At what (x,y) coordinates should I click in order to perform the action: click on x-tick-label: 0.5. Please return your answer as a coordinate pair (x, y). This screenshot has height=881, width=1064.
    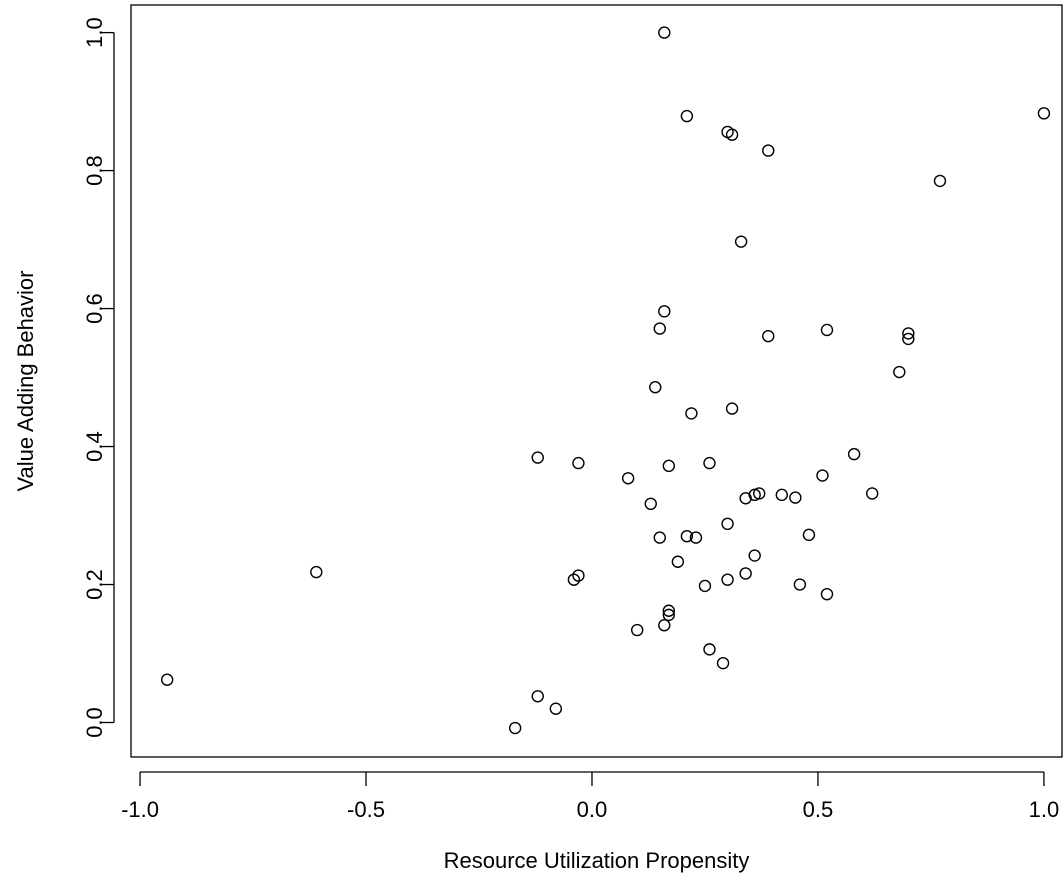
    Looking at the image, I should click on (818, 809).